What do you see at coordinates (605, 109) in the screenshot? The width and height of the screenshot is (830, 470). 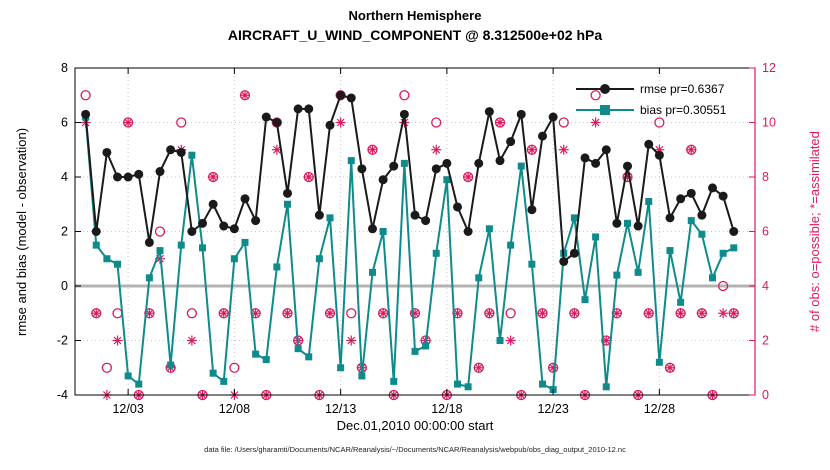 I see `legend-square-marker-icon` at bounding box center [605, 109].